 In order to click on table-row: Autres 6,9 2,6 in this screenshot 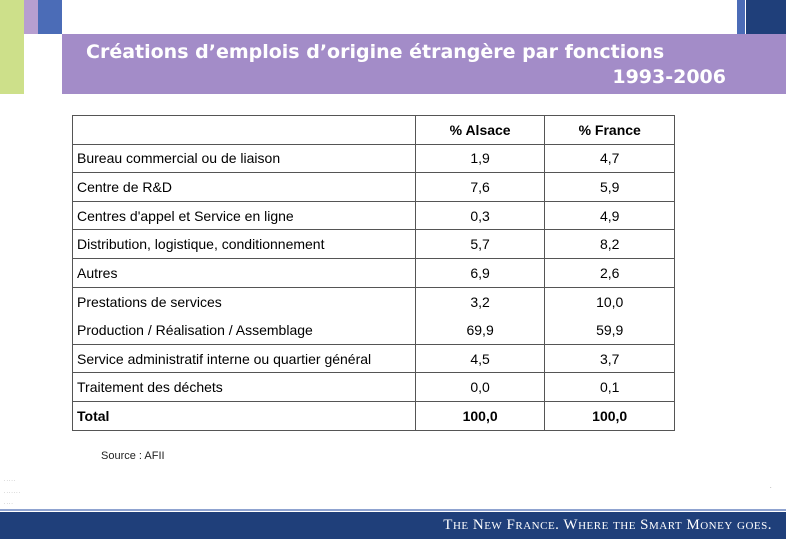, I will do `click(373, 272)`.